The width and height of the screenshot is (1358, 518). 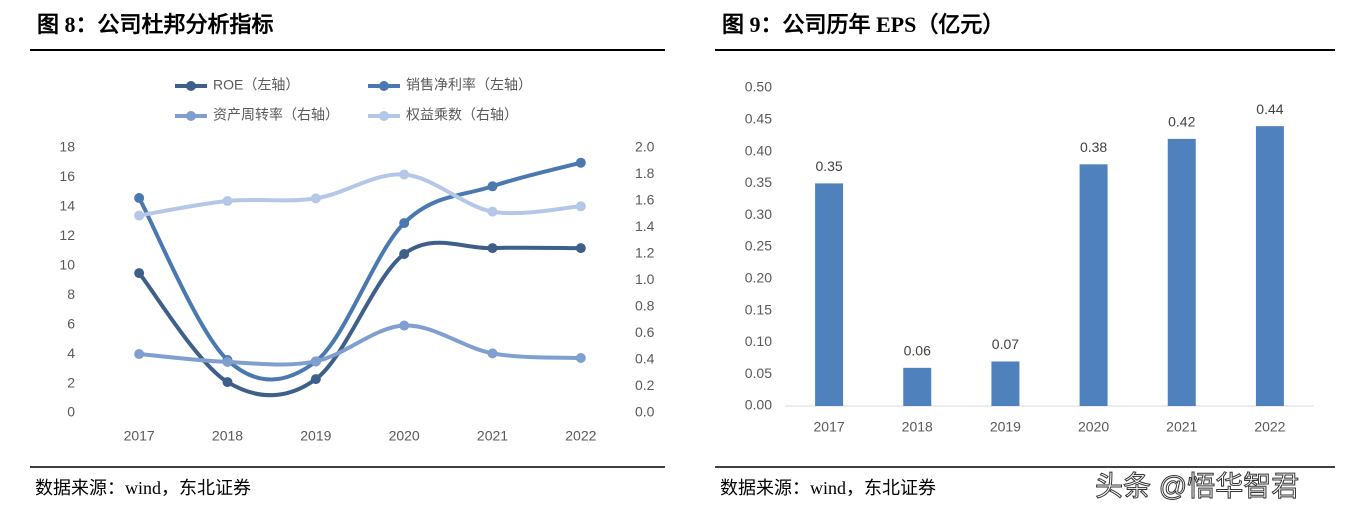 I want to click on y-tick-label: 0.35, so click(x=758, y=182).